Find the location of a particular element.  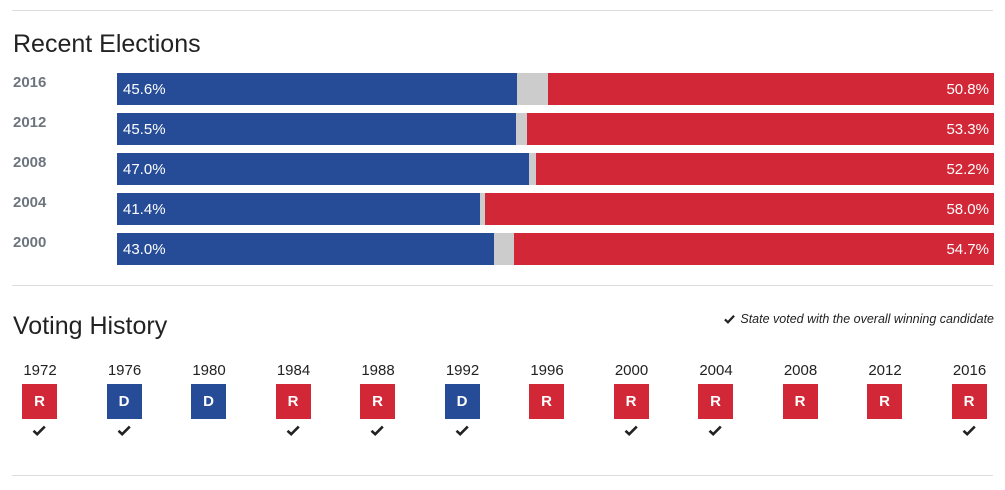

history-column-2004: 2004 R is located at coordinates (716, 405).